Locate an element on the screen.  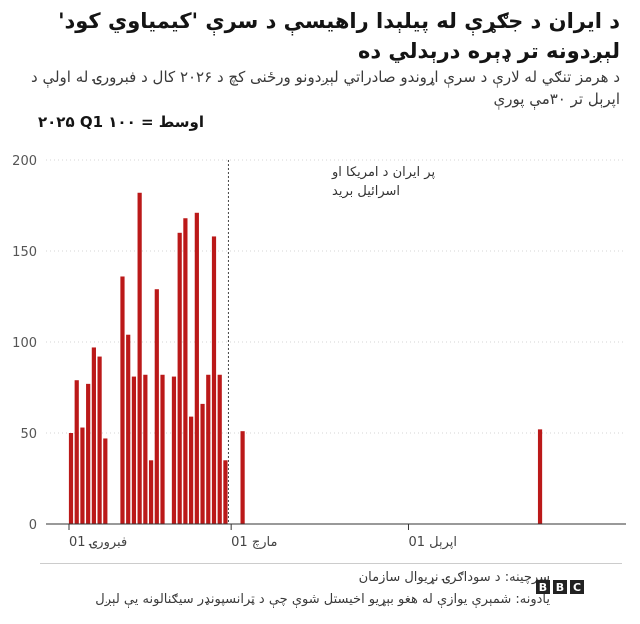
y-axis-index-label: ۲۰۲۵ Q1 اوسط = ۱۰۰ is located at coordinates (121, 122).